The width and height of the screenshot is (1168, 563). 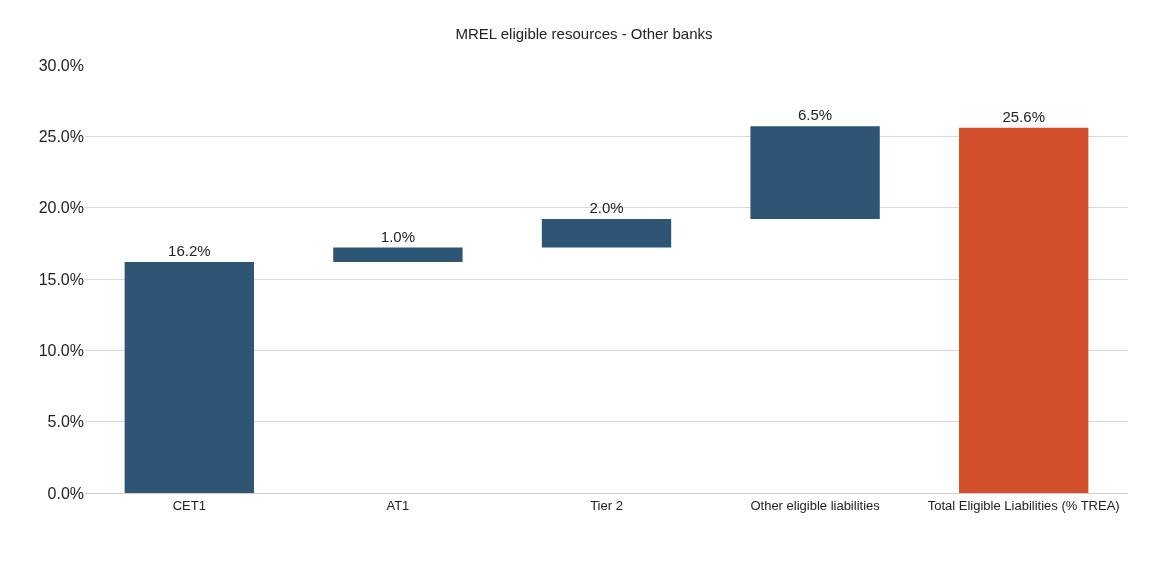 I want to click on x-tick-label: Other eligible liabilities, so click(x=815, y=505).